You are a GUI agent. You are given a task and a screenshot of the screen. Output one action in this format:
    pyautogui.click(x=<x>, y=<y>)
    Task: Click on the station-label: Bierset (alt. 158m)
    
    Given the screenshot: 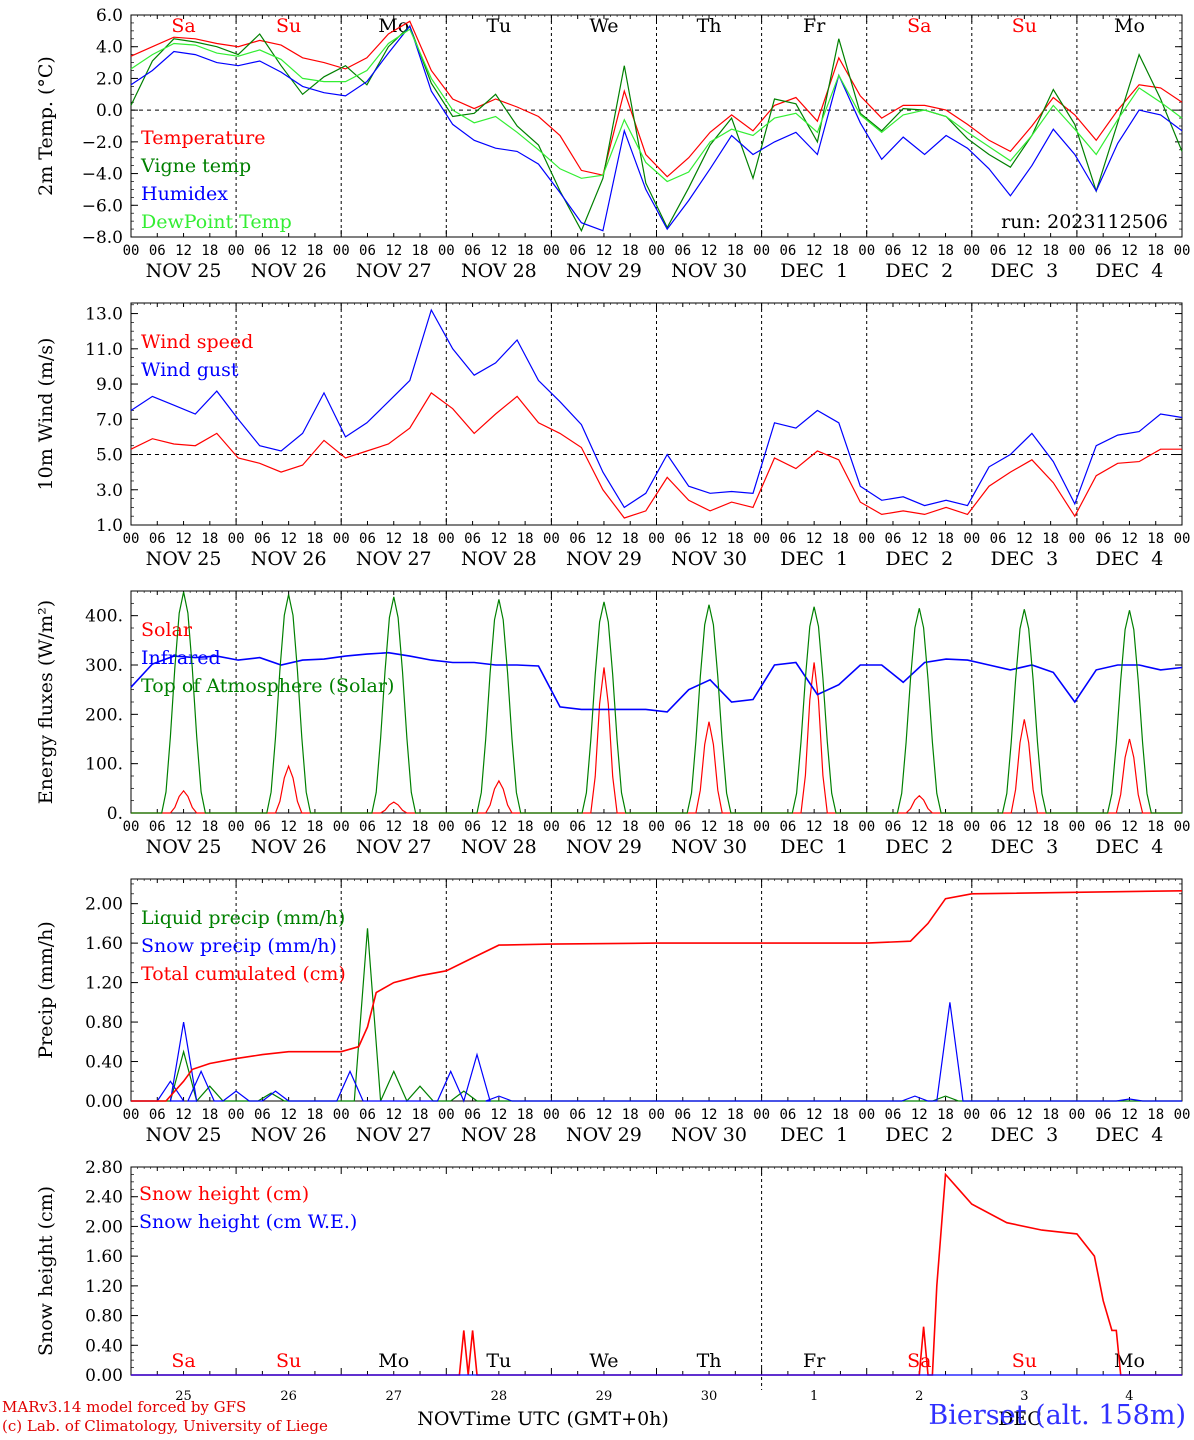 What is the action you would take?
    pyautogui.click(x=1057, y=1415)
    